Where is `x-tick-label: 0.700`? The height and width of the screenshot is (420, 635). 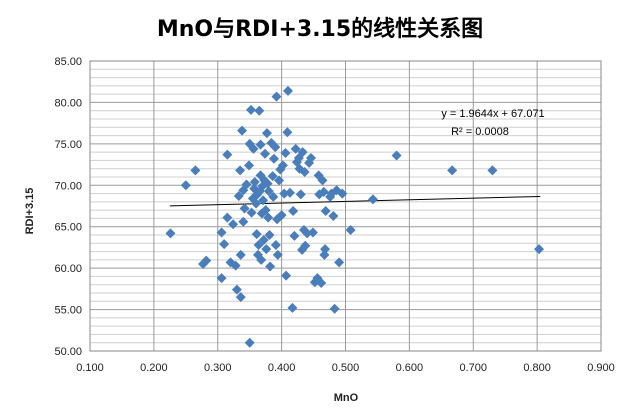
x-tick-label: 0.700 is located at coordinates (473, 368).